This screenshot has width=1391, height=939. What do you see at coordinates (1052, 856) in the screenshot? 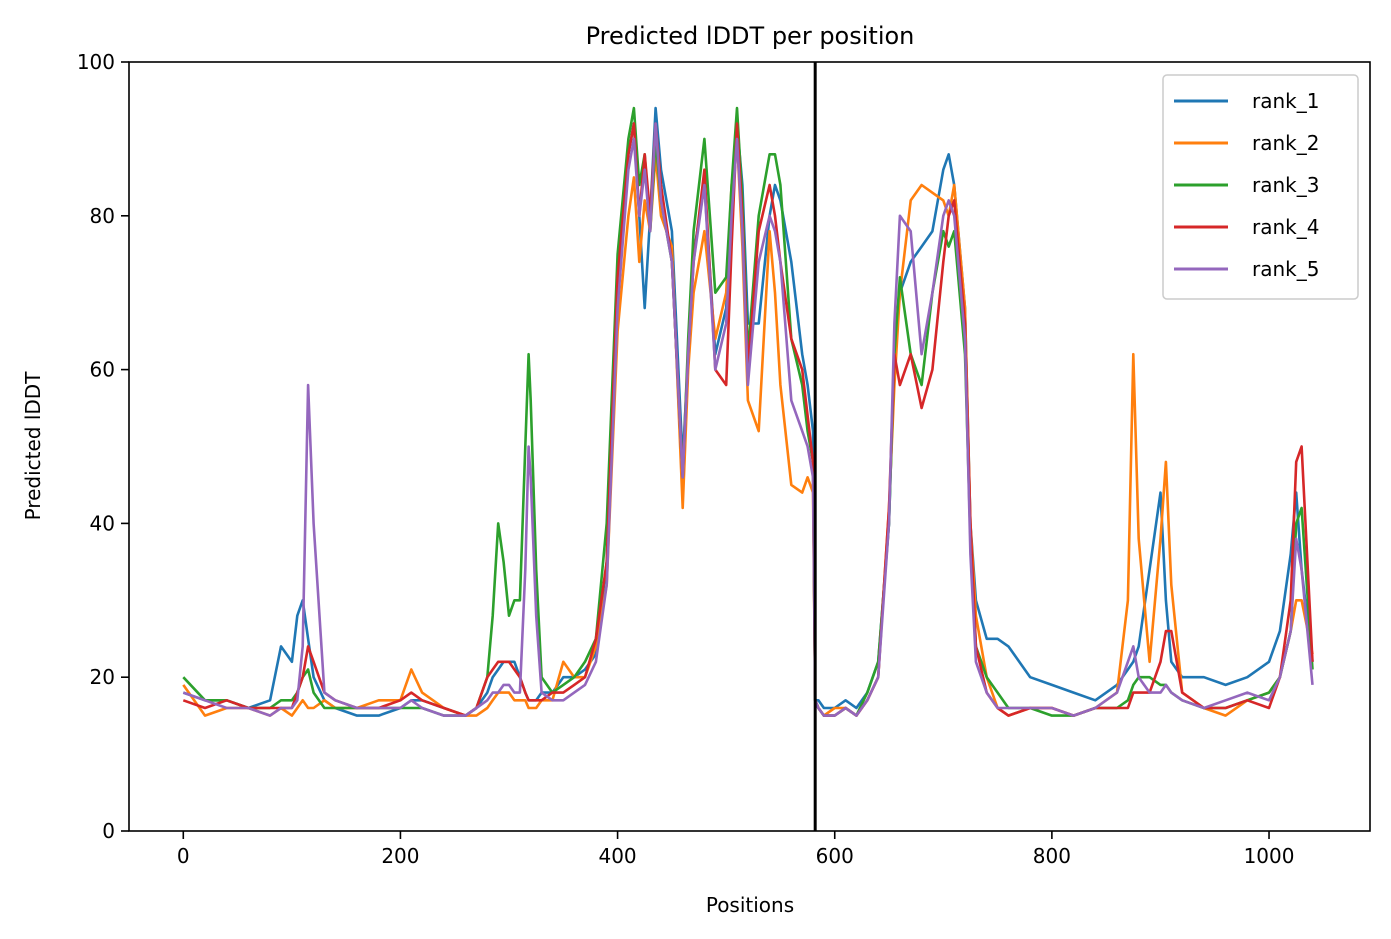
I see `x-tick-label: 800` at bounding box center [1052, 856].